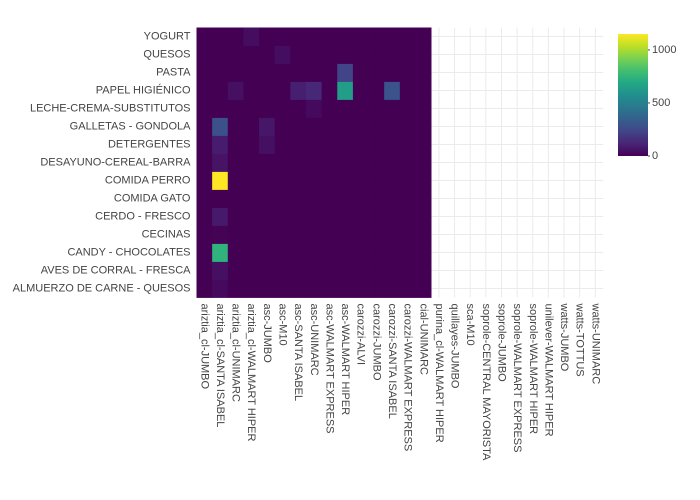  Describe the element at coordinates (548, 370) in the screenshot. I see `x-tick-label: unilever-WALMART HIPER` at that location.